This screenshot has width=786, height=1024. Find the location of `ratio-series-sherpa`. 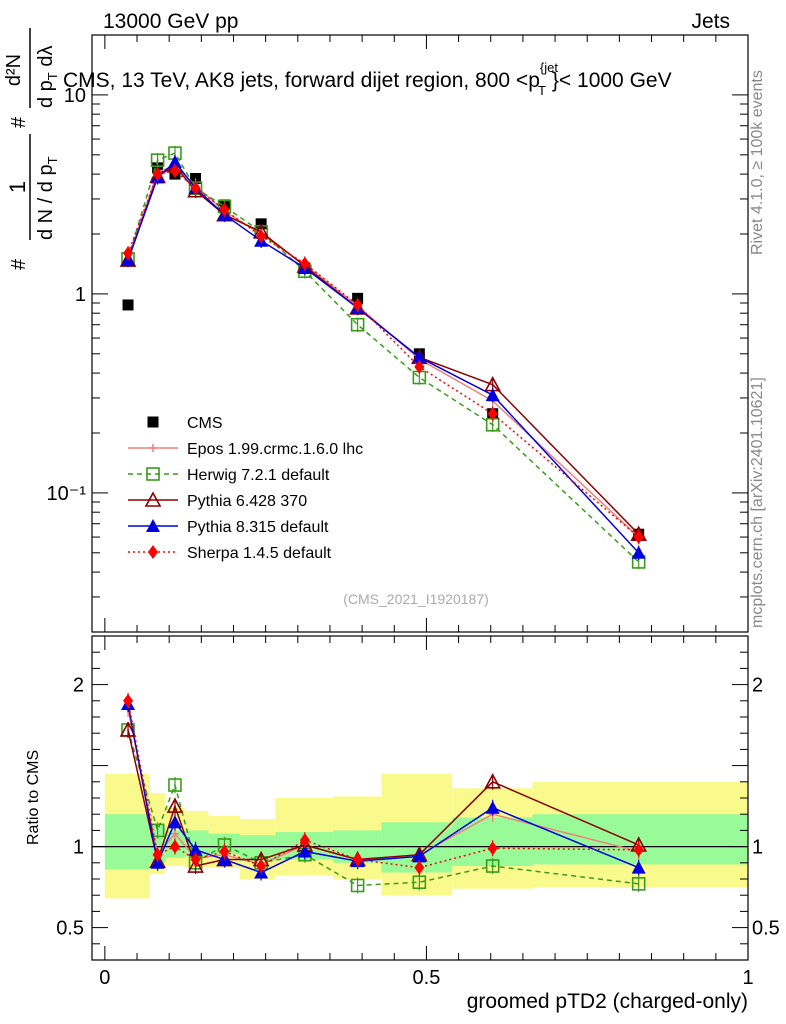

ratio-series-sherpa is located at coordinates (383, 784).